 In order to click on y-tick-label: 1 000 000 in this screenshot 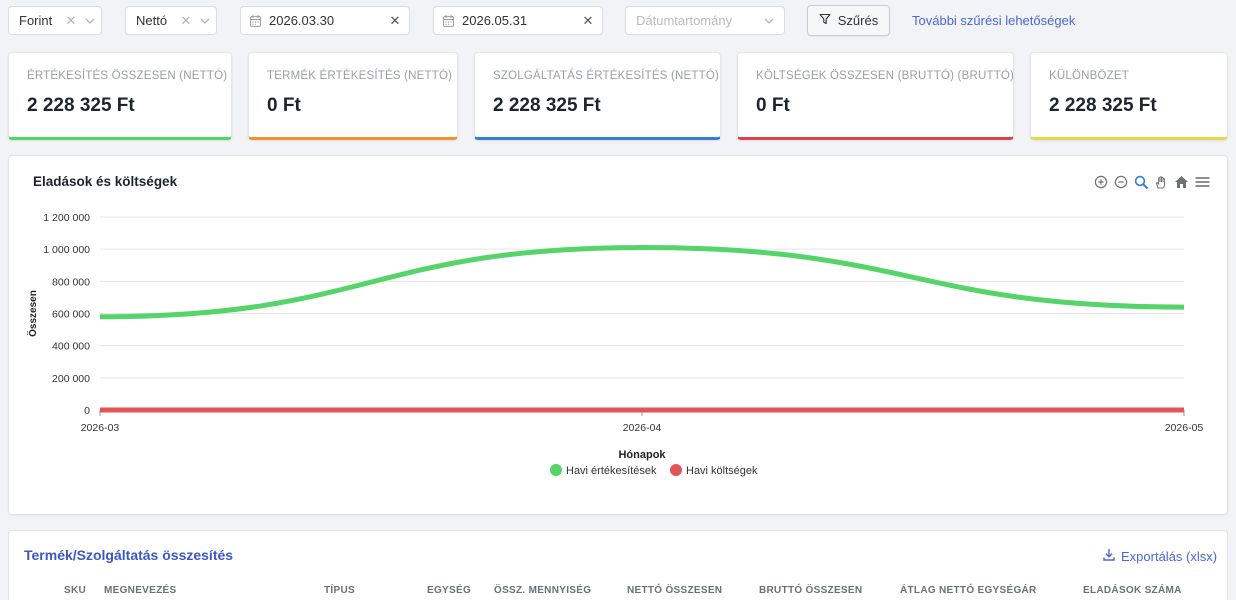, I will do `click(66, 250)`.